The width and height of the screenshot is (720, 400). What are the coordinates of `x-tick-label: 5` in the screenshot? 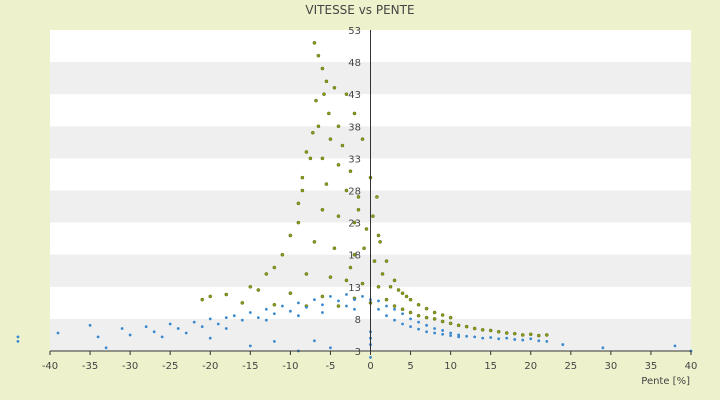 It's located at (410, 366).